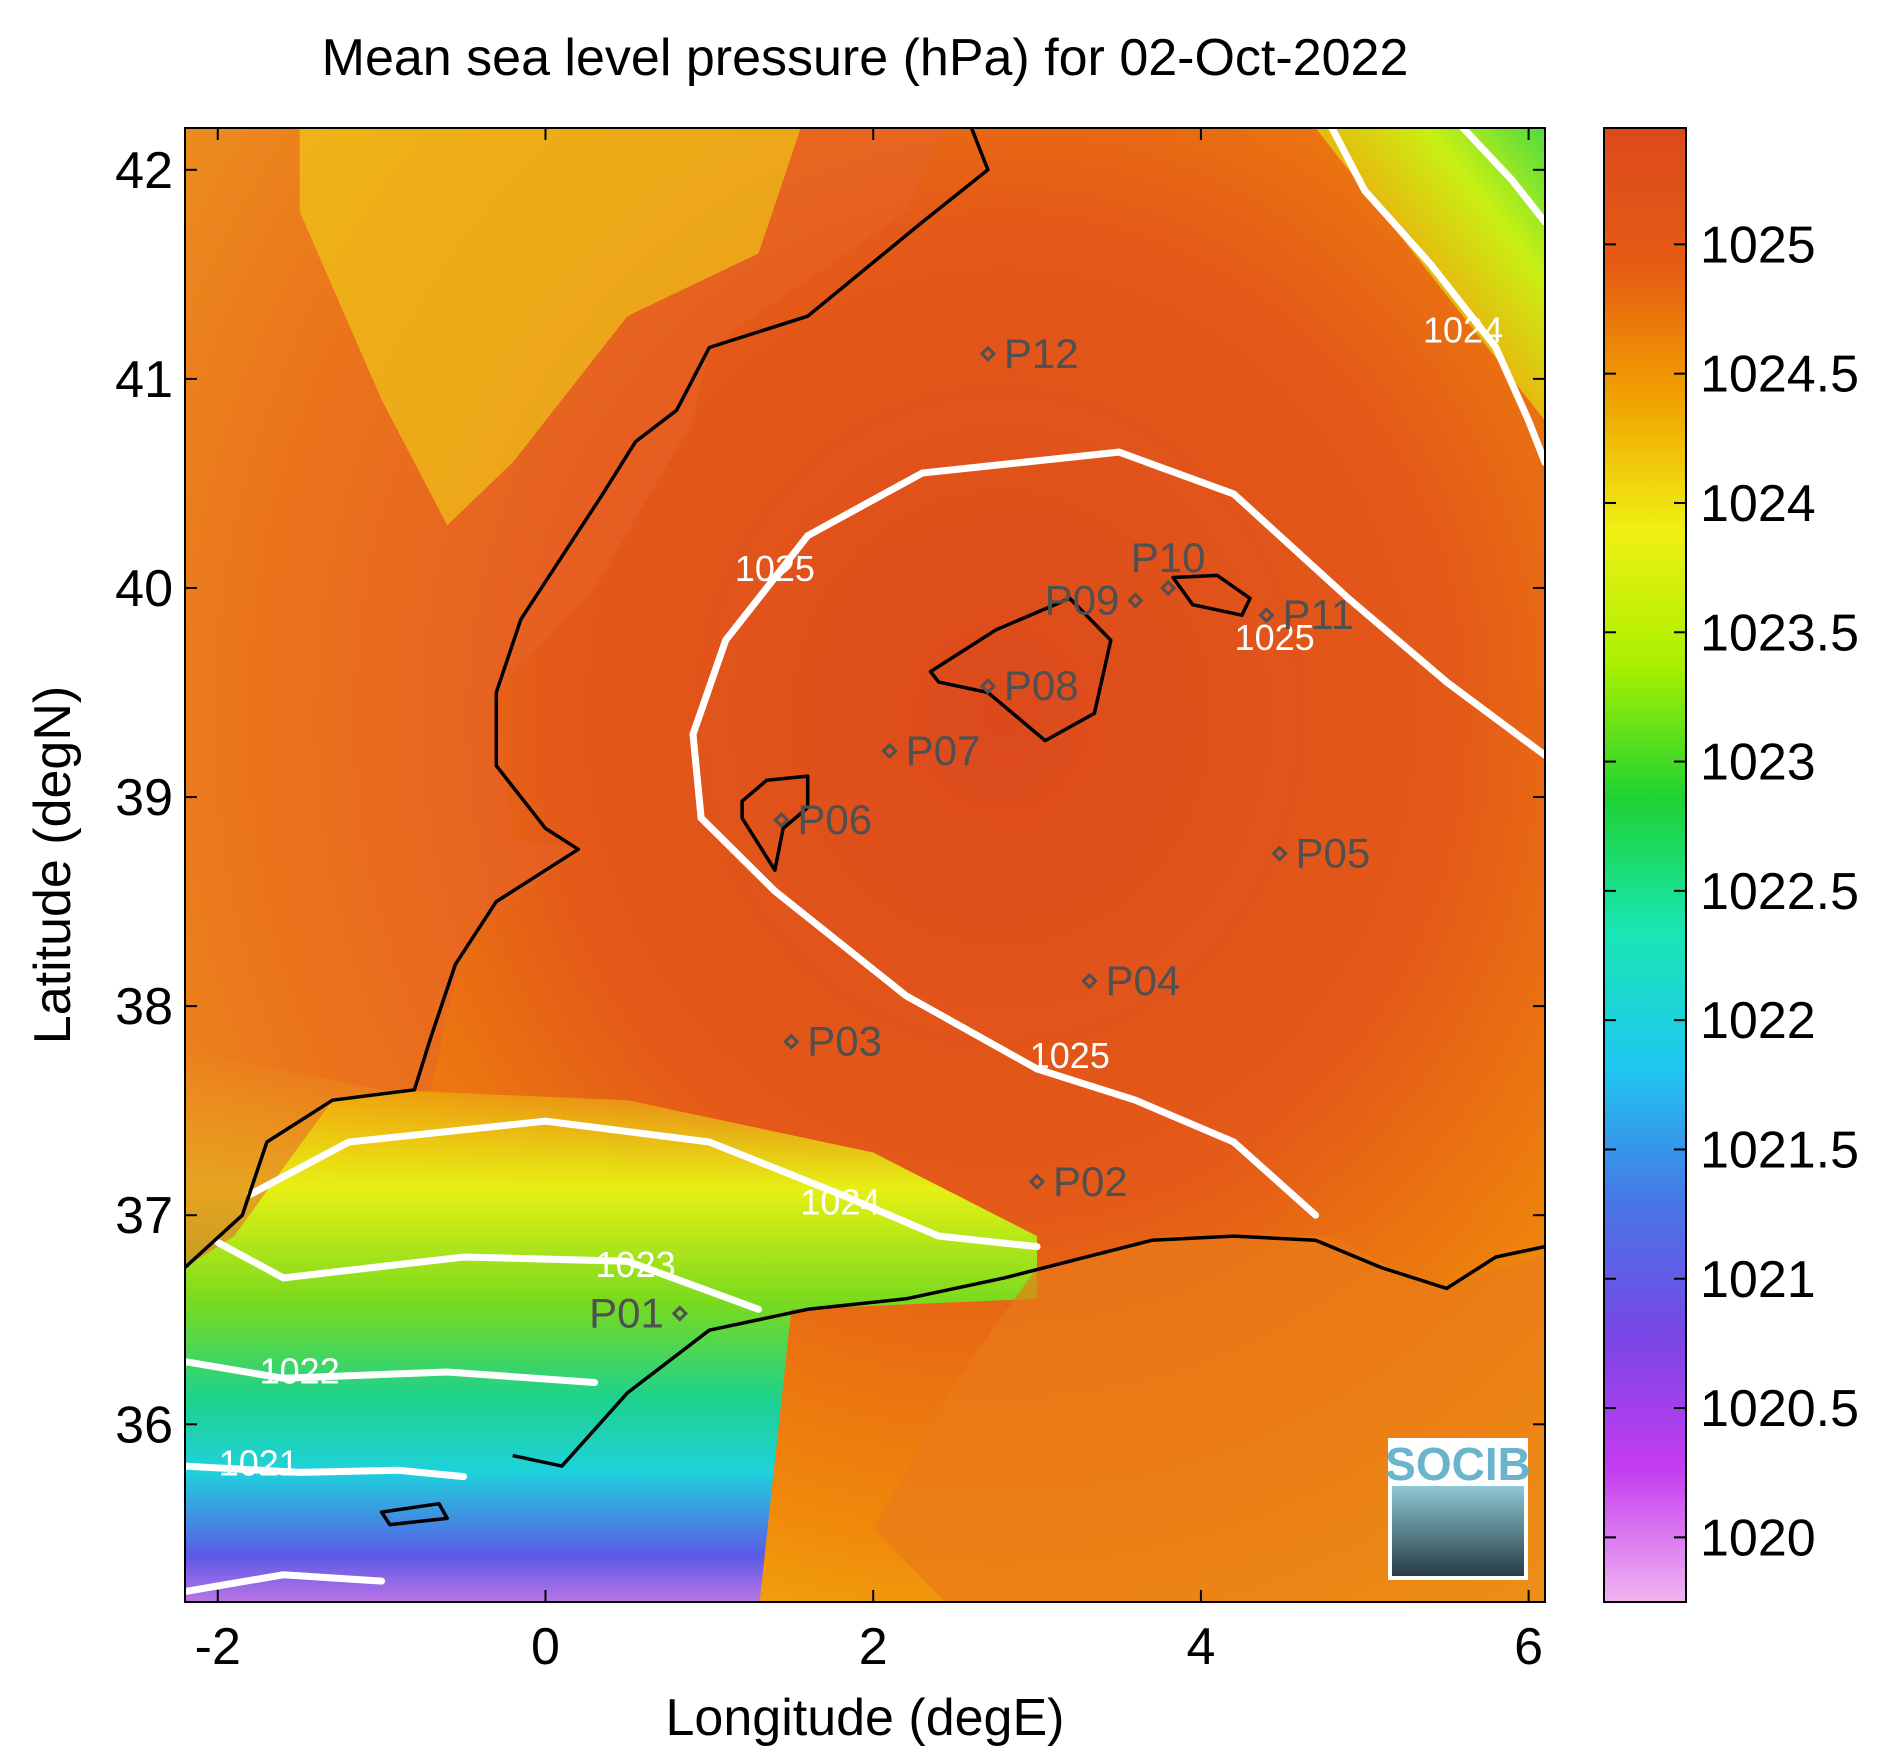 The image size is (1904, 1758). I want to click on northeast-lower-pressure-region, so click(1430, 274).